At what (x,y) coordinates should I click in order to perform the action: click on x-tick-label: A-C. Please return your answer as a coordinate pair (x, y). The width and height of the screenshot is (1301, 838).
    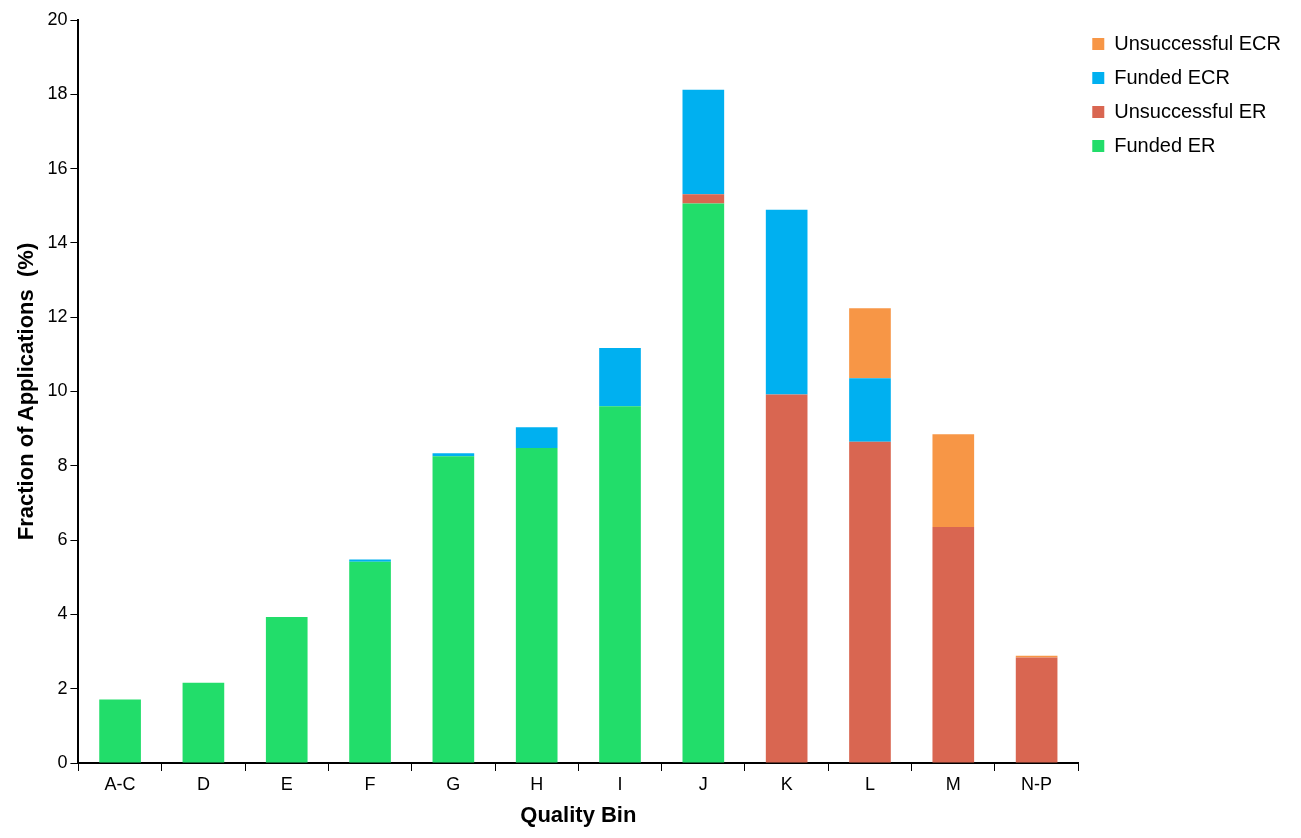
    Looking at the image, I should click on (120, 783).